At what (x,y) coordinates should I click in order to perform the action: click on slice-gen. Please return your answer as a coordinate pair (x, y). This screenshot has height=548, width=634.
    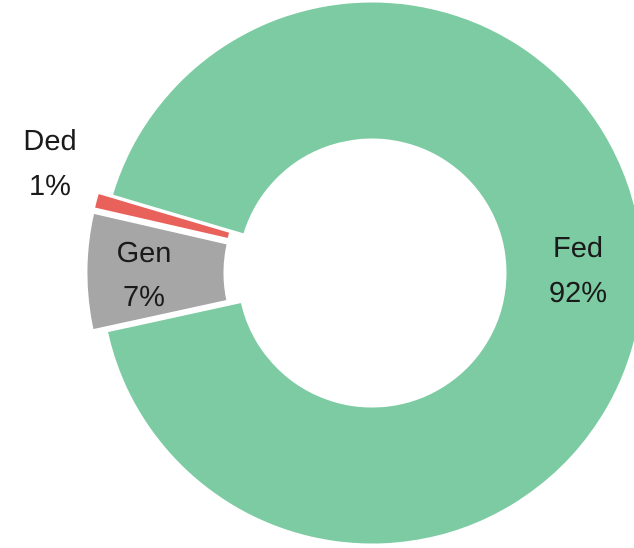
    Looking at the image, I should click on (157, 271).